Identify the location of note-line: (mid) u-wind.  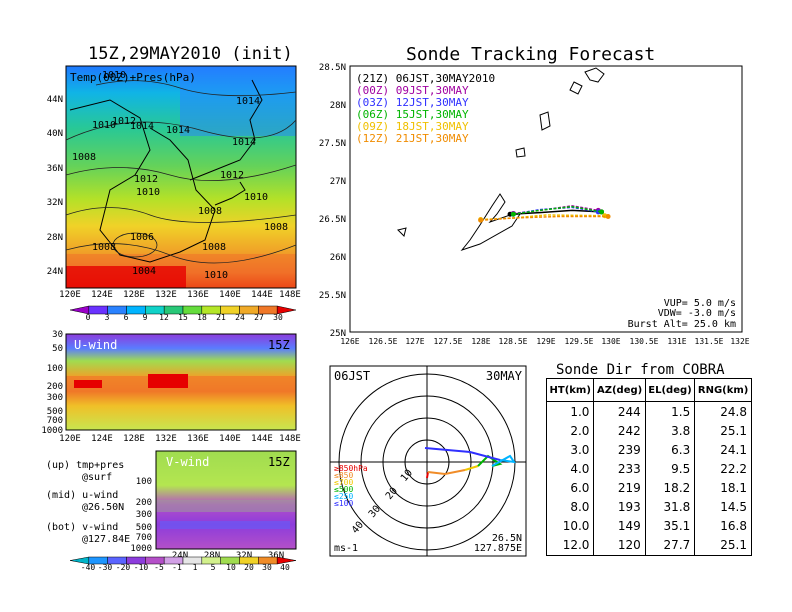
(82, 495).